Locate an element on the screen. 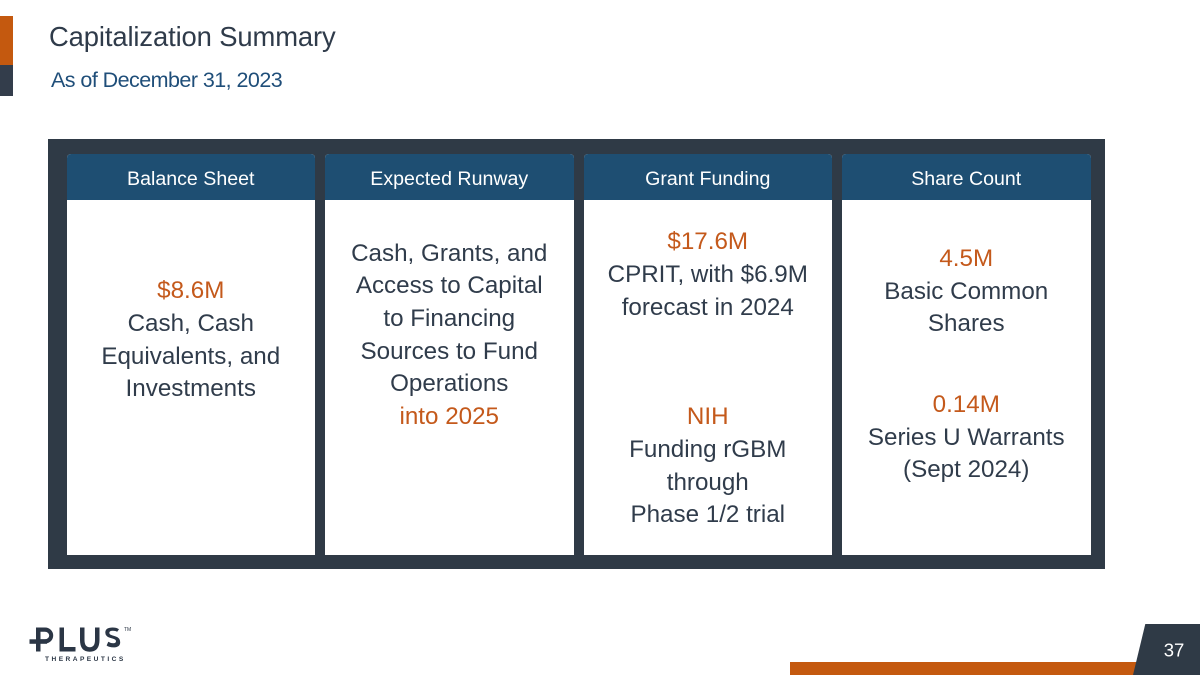 The height and width of the screenshot is (675, 1200). svg-text: THERAPEUTICS is located at coordinates (85, 659).